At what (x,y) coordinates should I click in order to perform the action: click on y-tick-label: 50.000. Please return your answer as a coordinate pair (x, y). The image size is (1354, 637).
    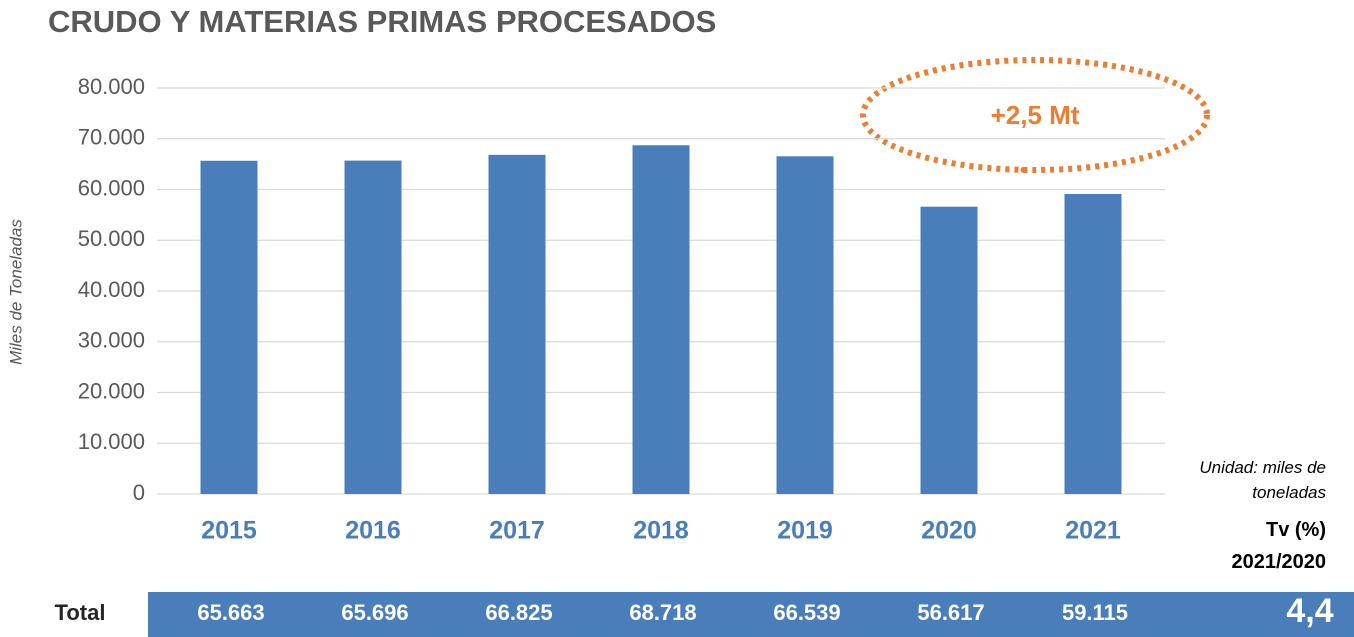
    Looking at the image, I should click on (111, 238).